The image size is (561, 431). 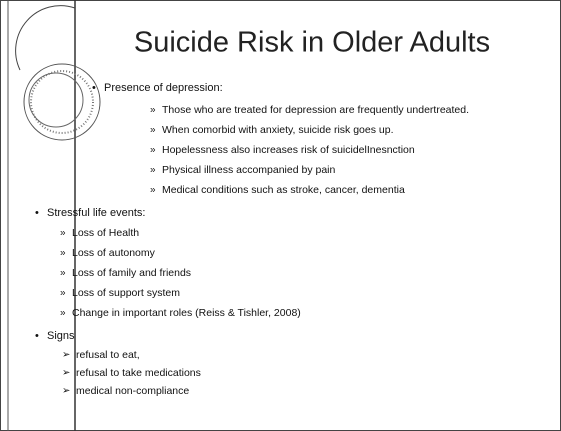 I want to click on slide-title: Suicide Risk in Older Adults, so click(x=312, y=43).